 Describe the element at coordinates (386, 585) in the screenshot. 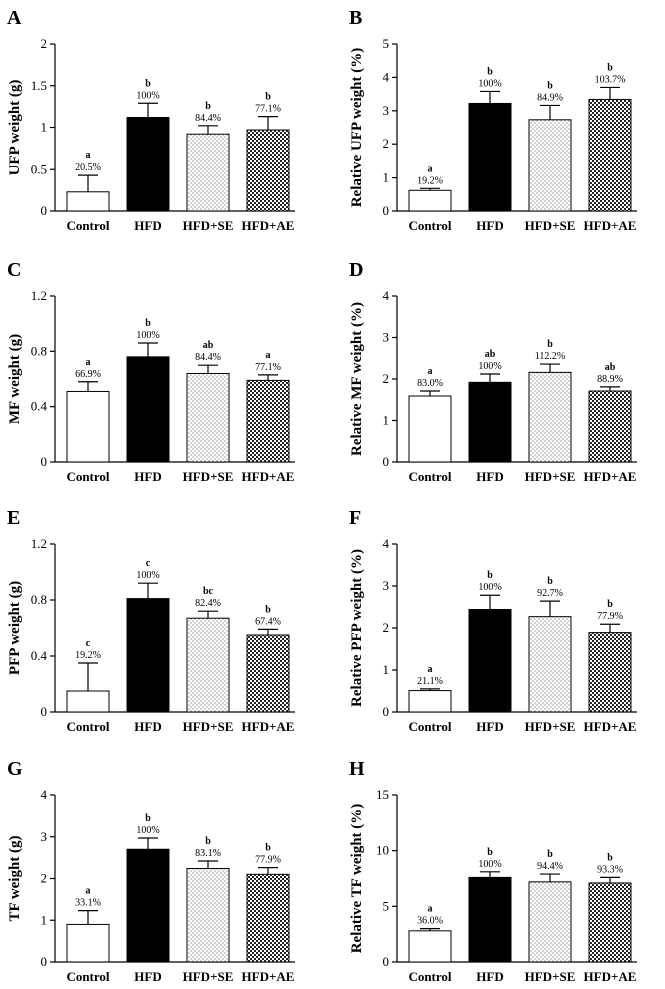

I see `panel-f-tick-label: 3` at that location.